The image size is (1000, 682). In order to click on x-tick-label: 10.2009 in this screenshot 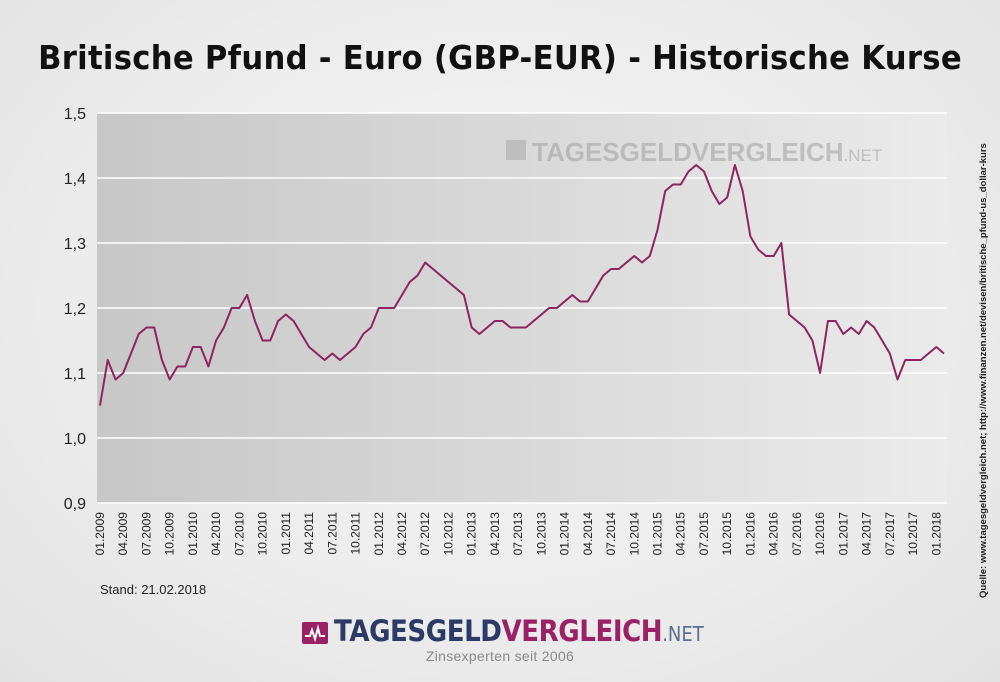, I will do `click(170, 534)`.